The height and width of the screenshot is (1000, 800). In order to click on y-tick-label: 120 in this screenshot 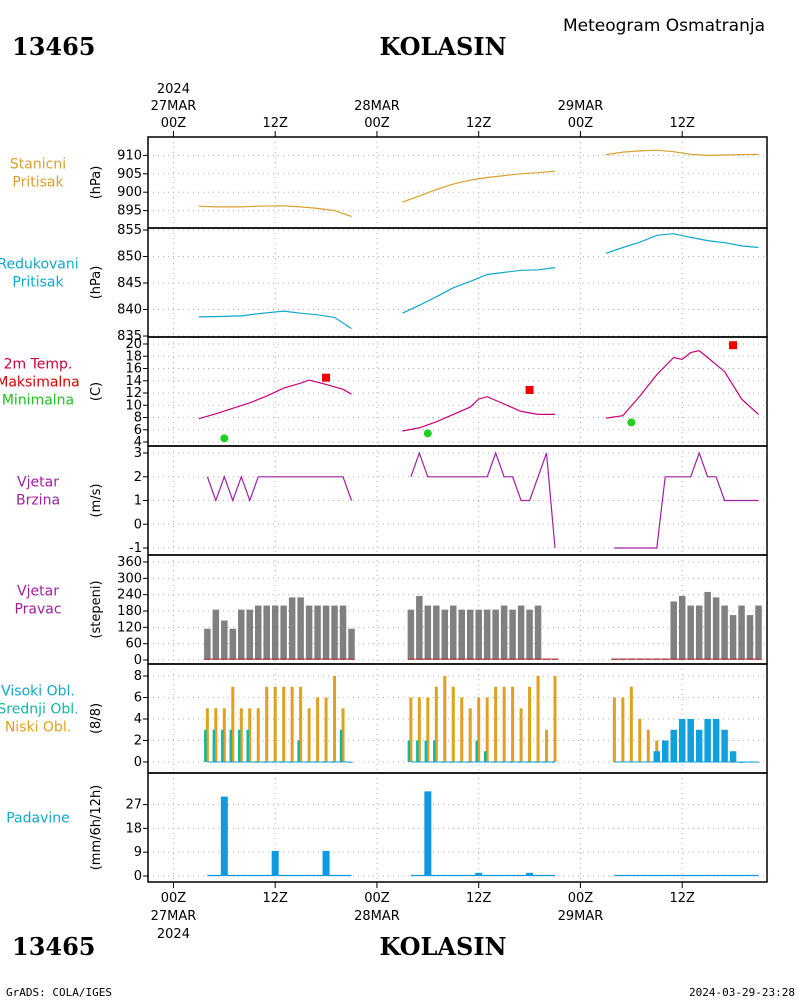, I will do `click(129, 627)`.